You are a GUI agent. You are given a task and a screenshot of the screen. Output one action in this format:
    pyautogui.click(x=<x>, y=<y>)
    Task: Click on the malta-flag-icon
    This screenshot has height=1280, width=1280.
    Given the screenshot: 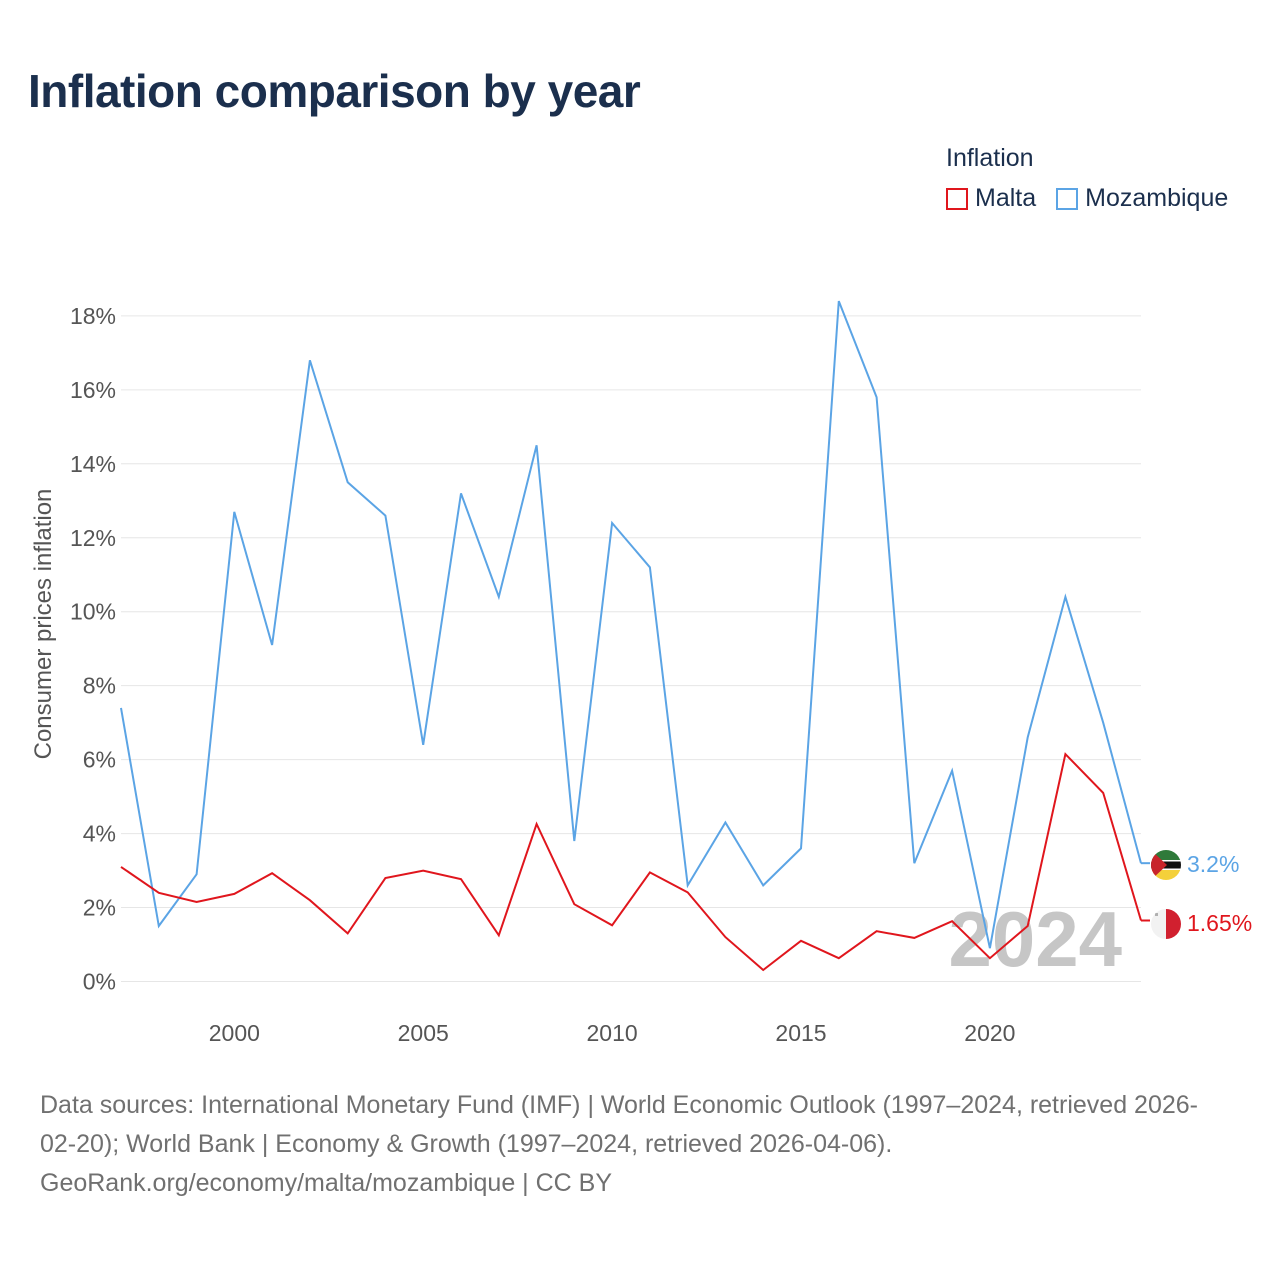 What is the action you would take?
    pyautogui.click(x=1166, y=924)
    